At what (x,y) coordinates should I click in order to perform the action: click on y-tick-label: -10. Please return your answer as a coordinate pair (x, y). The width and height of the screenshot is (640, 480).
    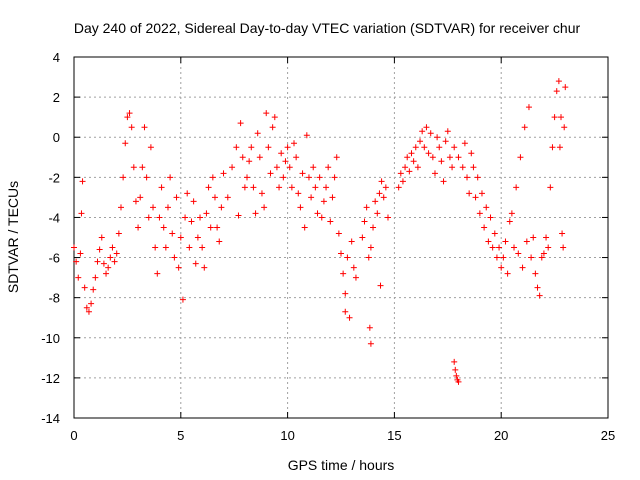
    Looking at the image, I should click on (50, 338).